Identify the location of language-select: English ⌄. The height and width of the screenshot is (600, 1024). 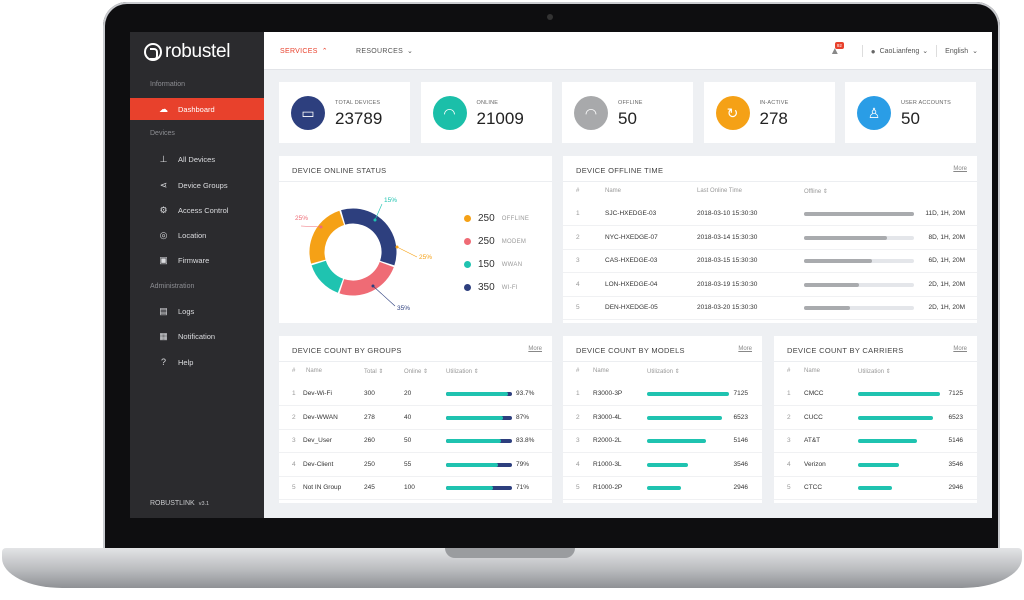
(961, 51).